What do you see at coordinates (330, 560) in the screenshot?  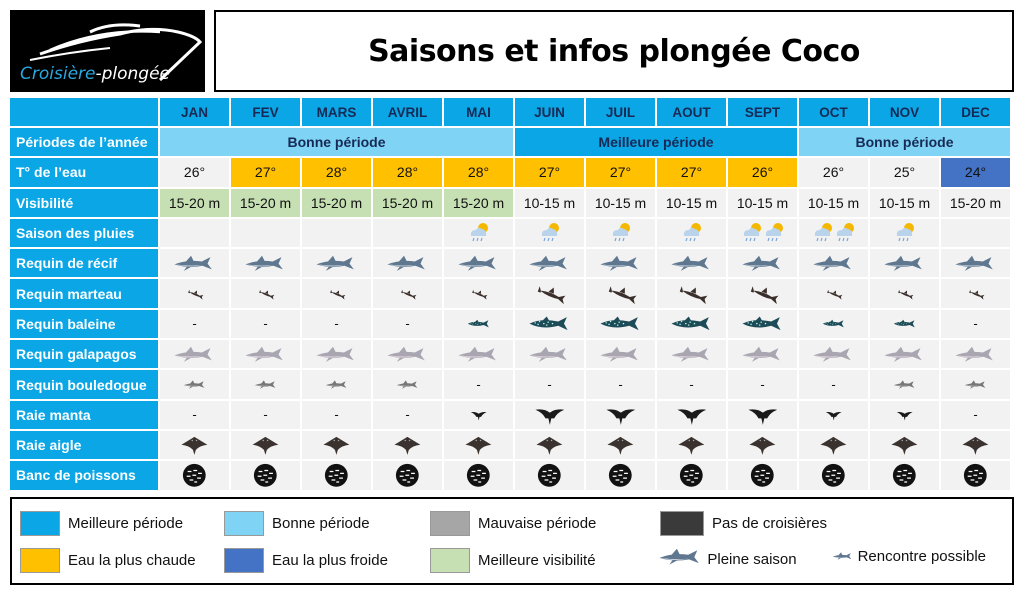 I see `legend-label: Eau la plus froide` at bounding box center [330, 560].